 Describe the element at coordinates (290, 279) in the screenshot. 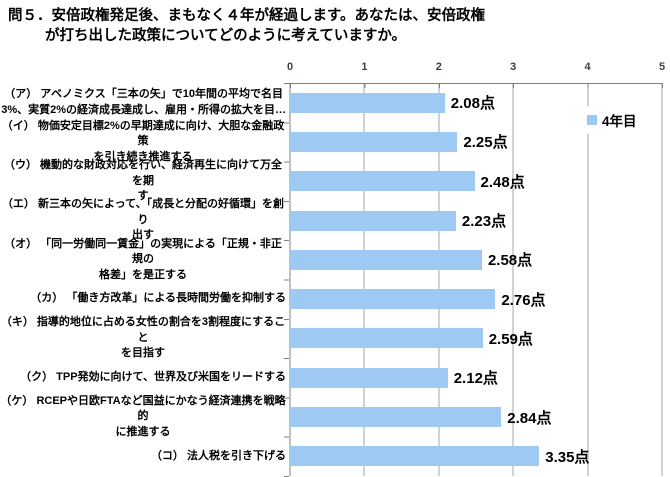

I see `category-axis-line` at that location.